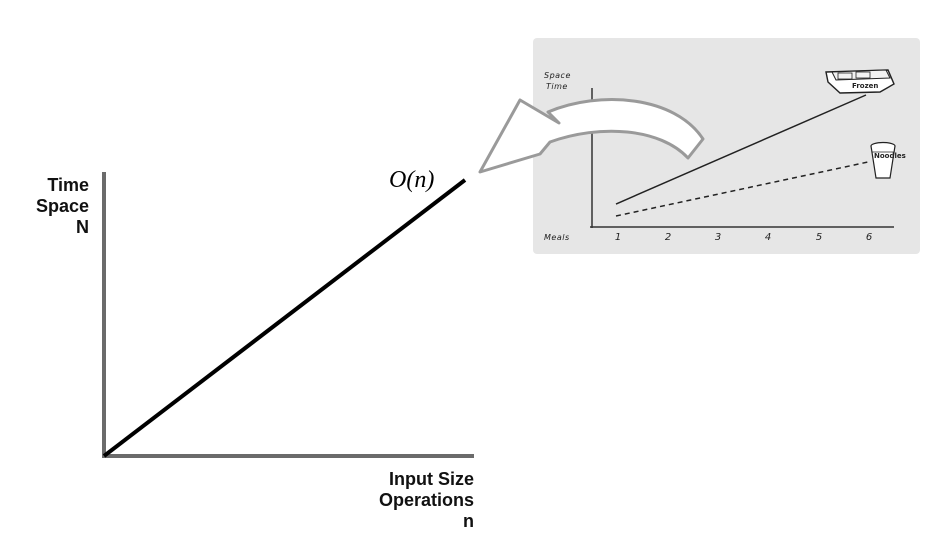 The width and height of the screenshot is (939, 539). What do you see at coordinates (82, 227) in the screenshot?
I see `main-y-label-line-3: N` at bounding box center [82, 227].